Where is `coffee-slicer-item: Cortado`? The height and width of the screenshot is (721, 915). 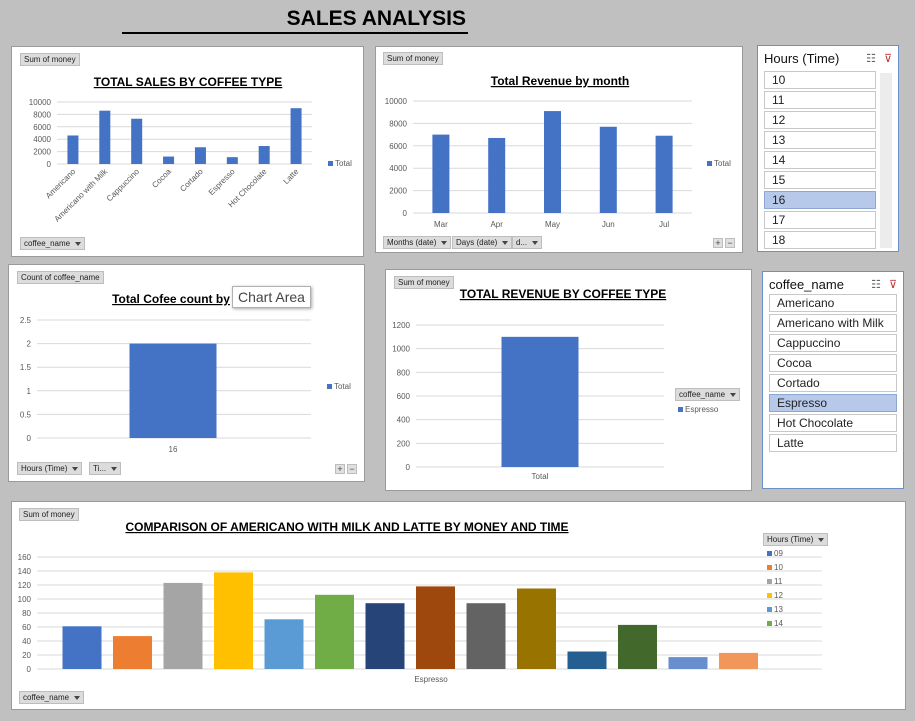 coffee-slicer-item: Cortado is located at coordinates (833, 383).